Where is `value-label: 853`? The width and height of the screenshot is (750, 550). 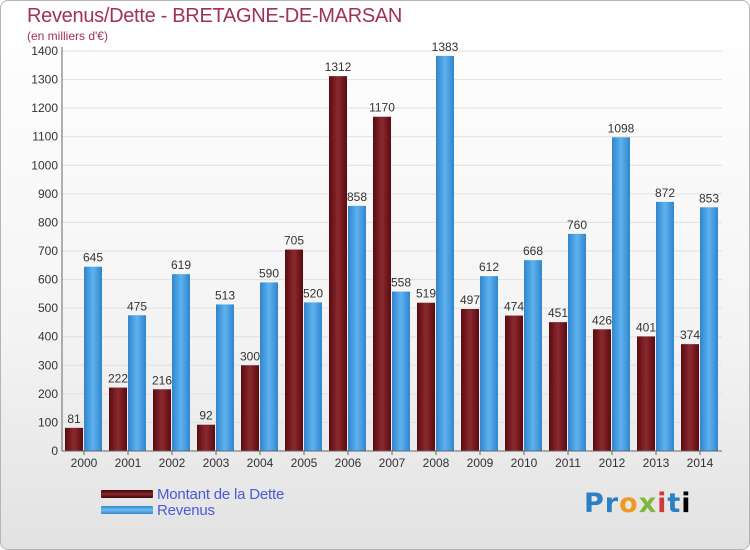
value-label: 853 is located at coordinates (709, 198).